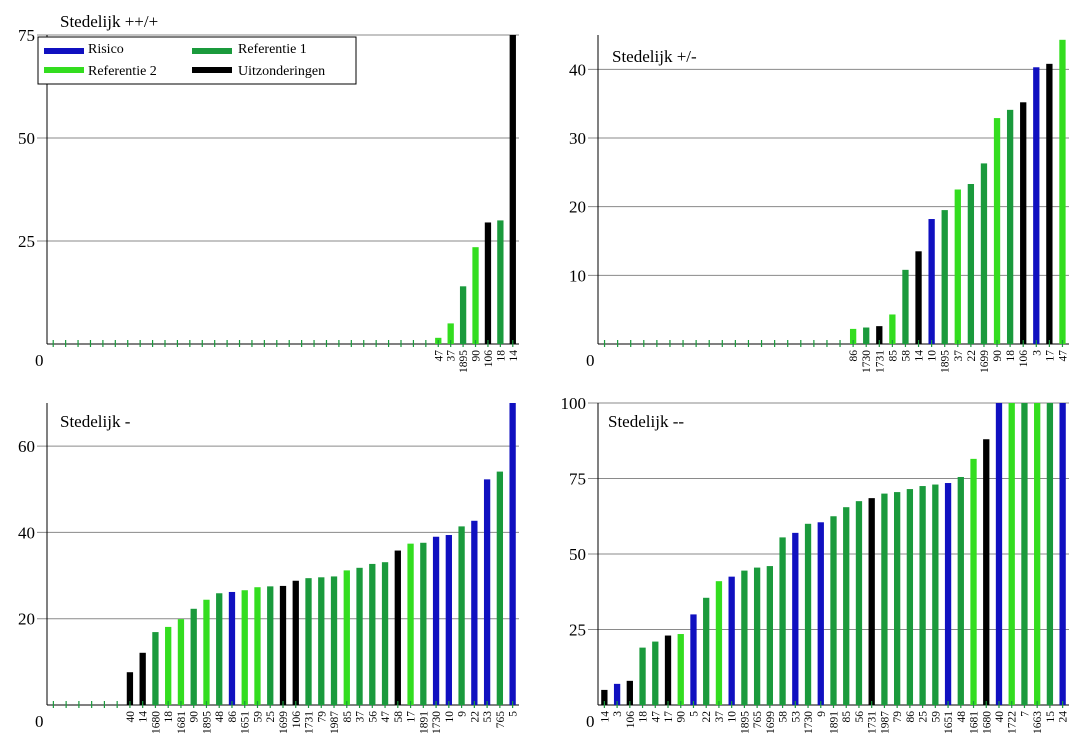  Describe the element at coordinates (131, 717) in the screenshot. I see `x-tick-label: 40` at that location.